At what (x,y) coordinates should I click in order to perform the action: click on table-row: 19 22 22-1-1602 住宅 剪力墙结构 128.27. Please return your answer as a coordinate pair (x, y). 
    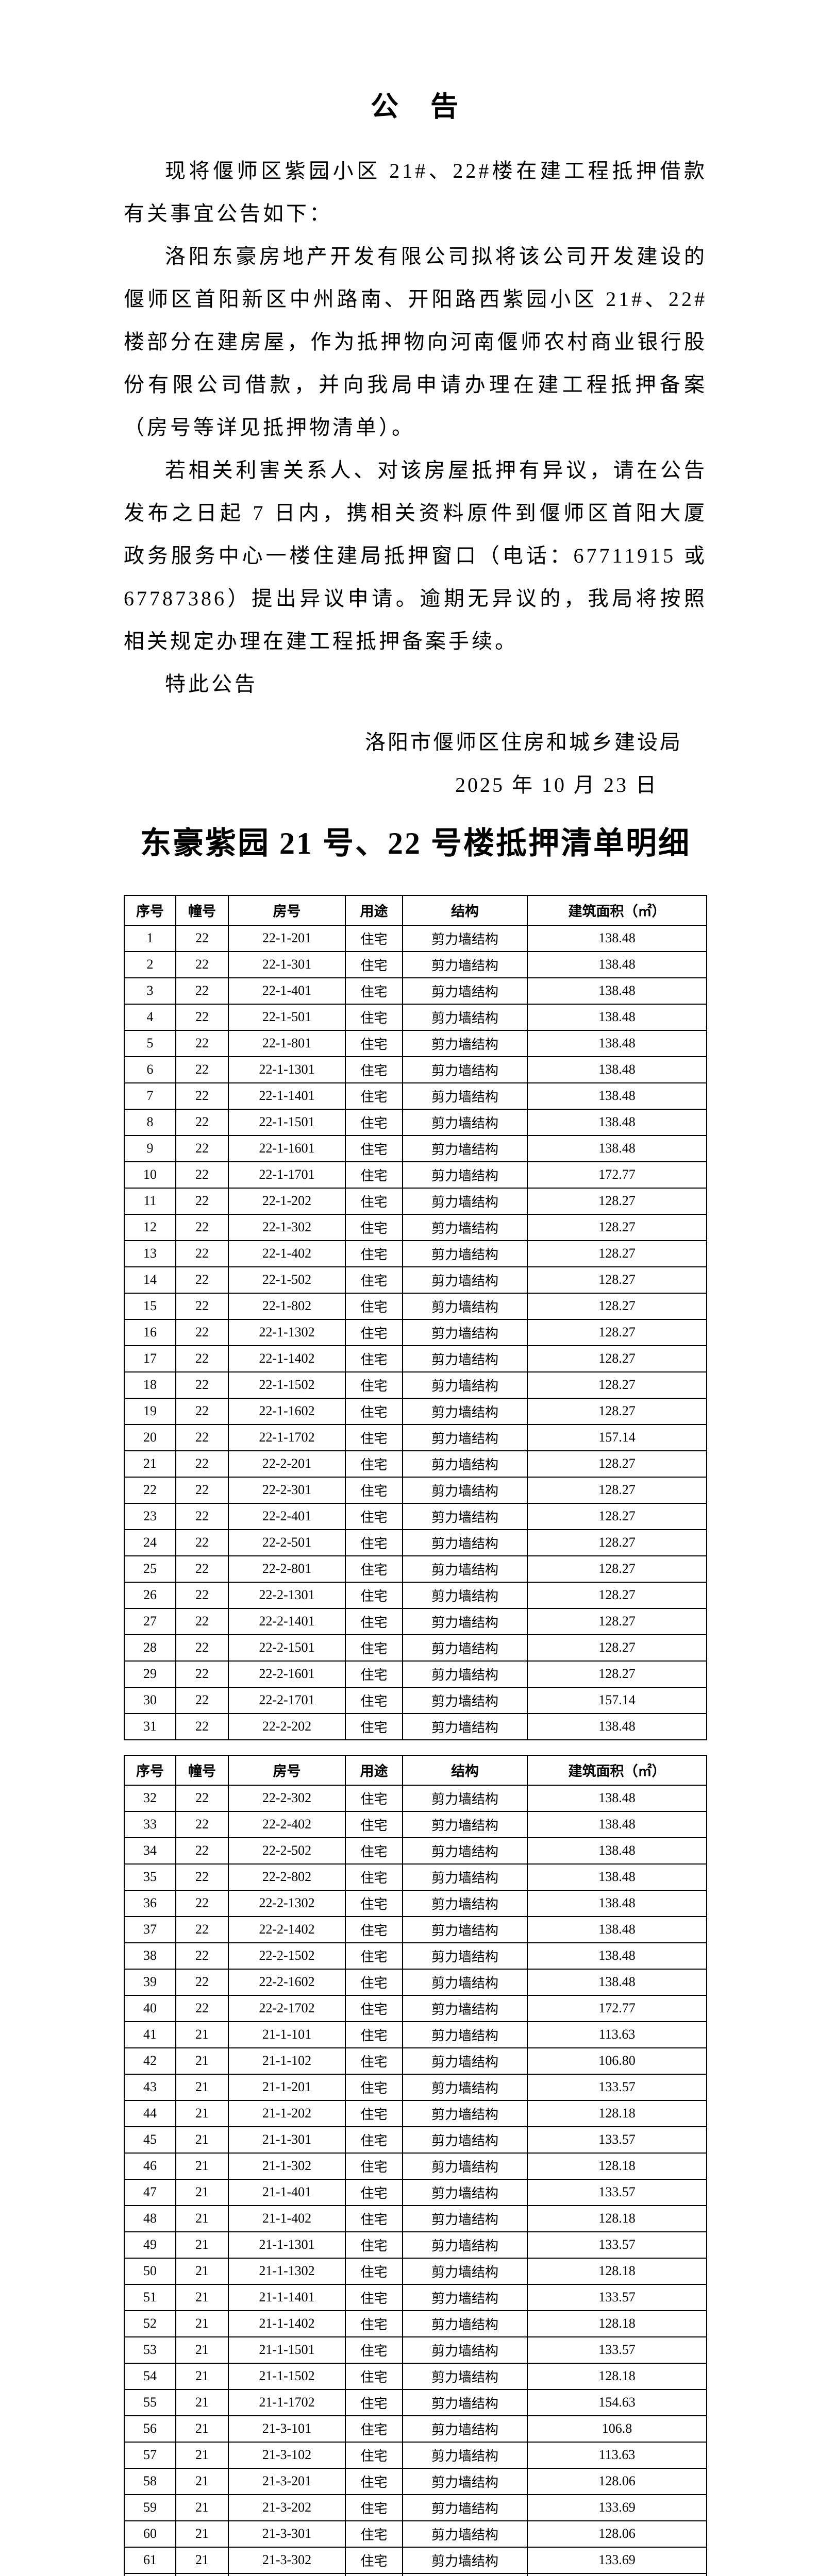
    Looking at the image, I should click on (415, 1411).